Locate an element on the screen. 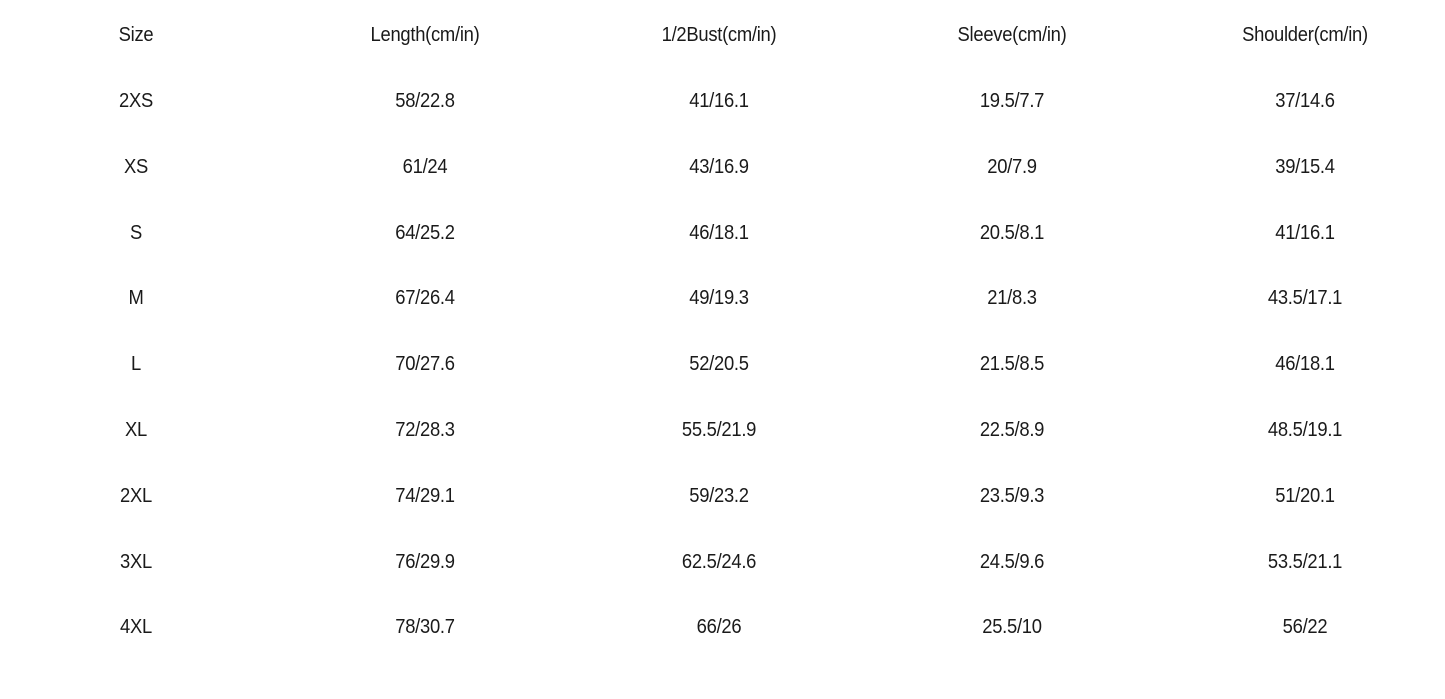 Image resolution: width=1445 pixels, height=699 pixels. cell-half-bust: 66/26 is located at coordinates (719, 627).